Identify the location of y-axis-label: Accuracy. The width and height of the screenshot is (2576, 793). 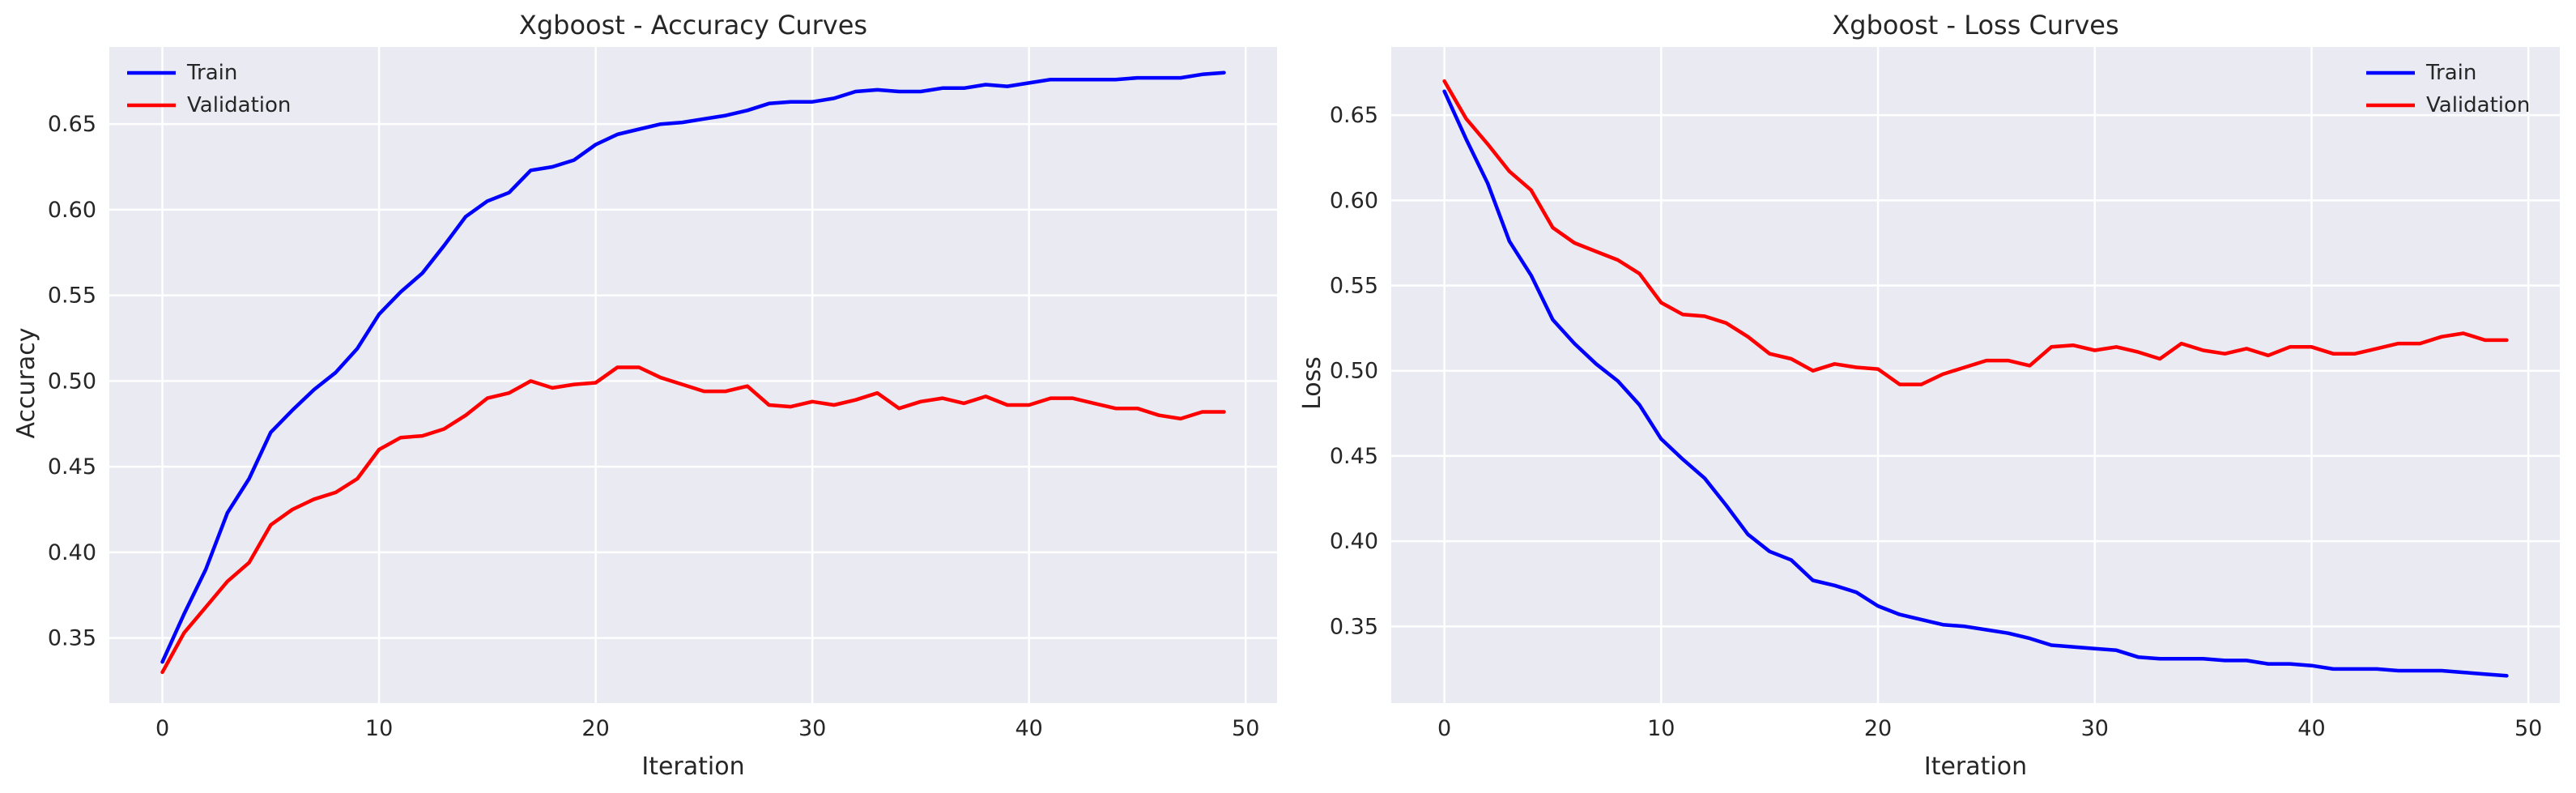
(26, 383).